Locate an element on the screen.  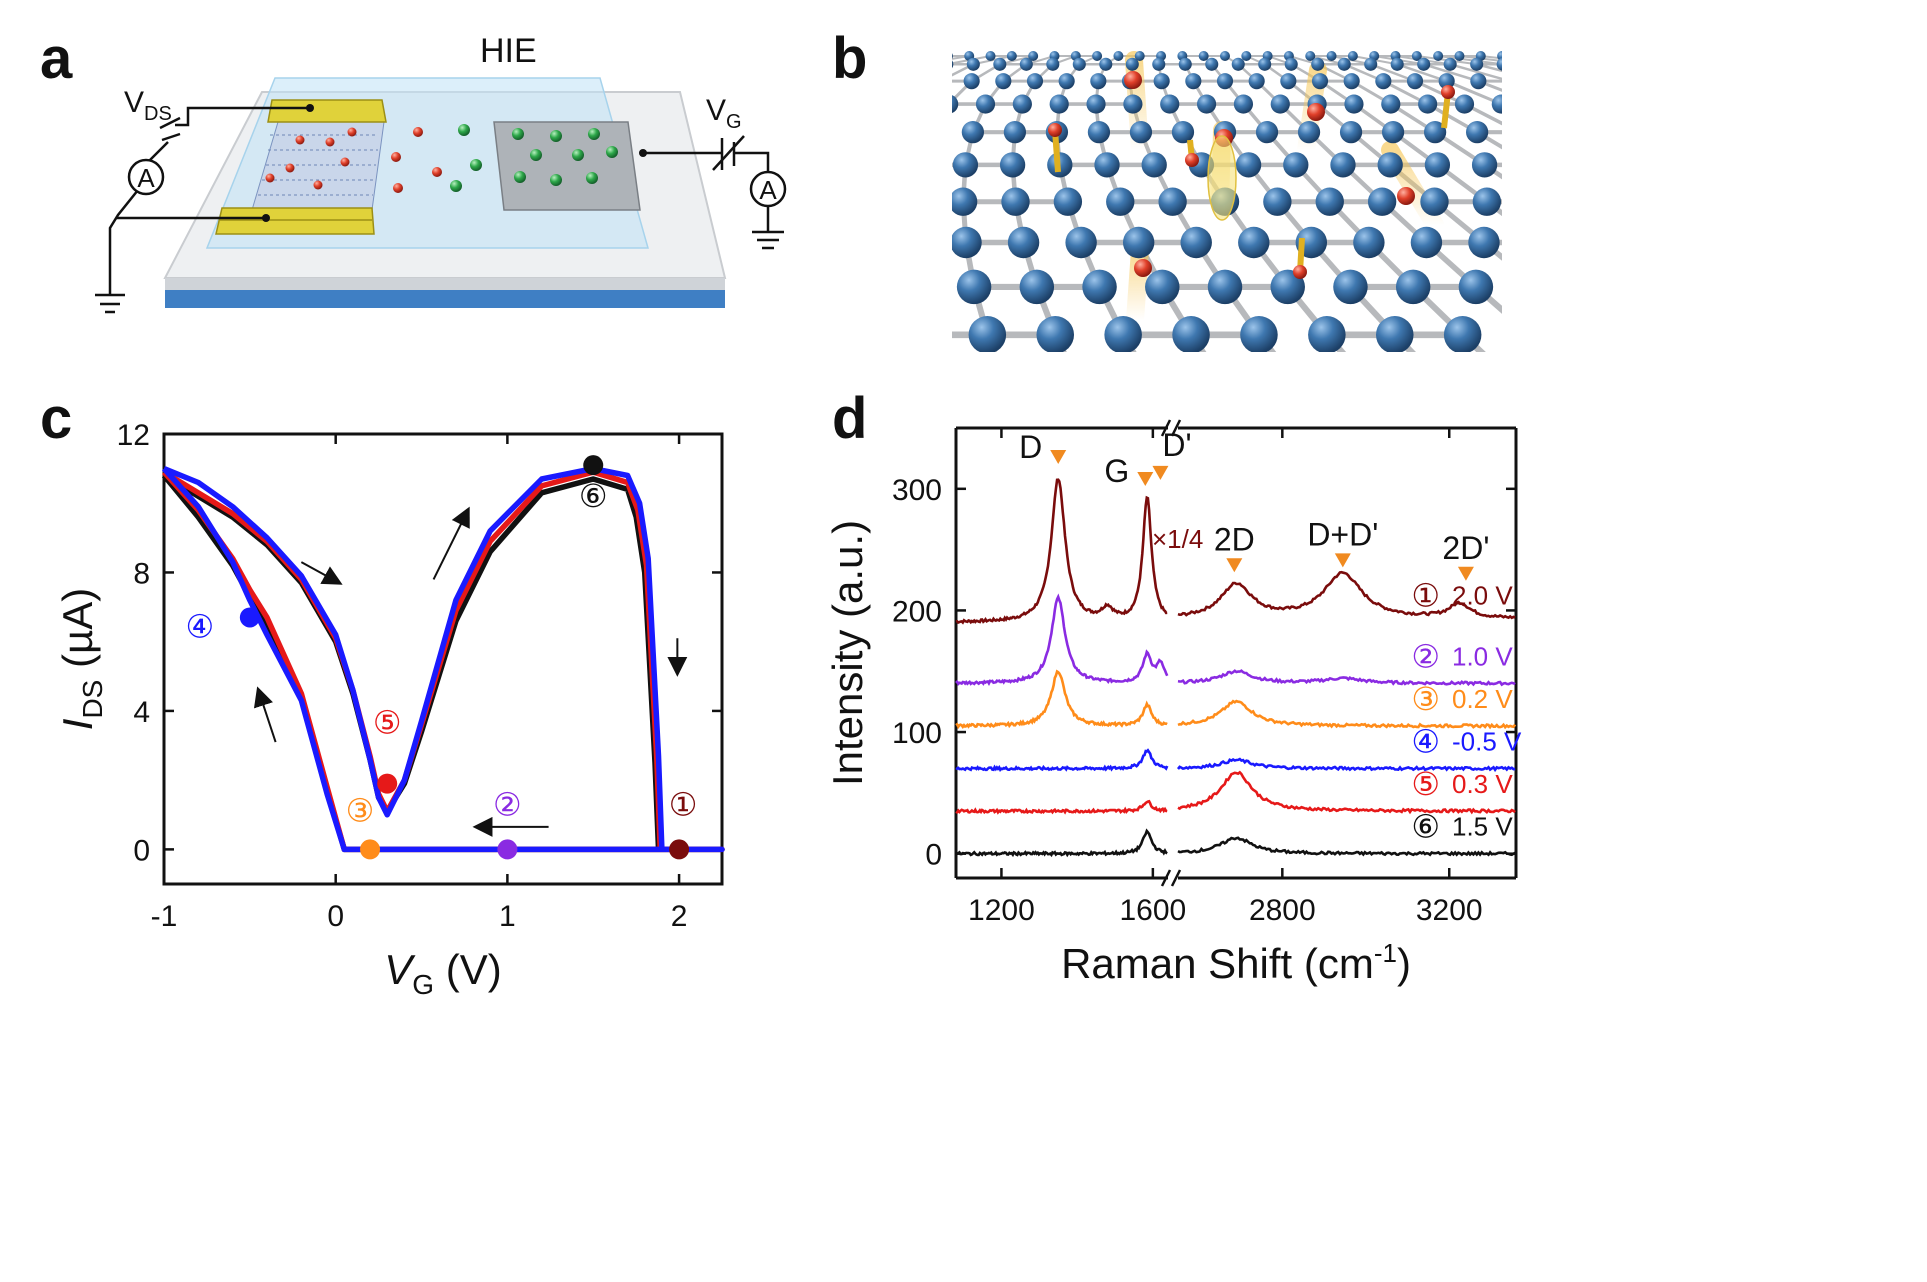
raman-spectrum-low is located at coordinates (1062, 760).